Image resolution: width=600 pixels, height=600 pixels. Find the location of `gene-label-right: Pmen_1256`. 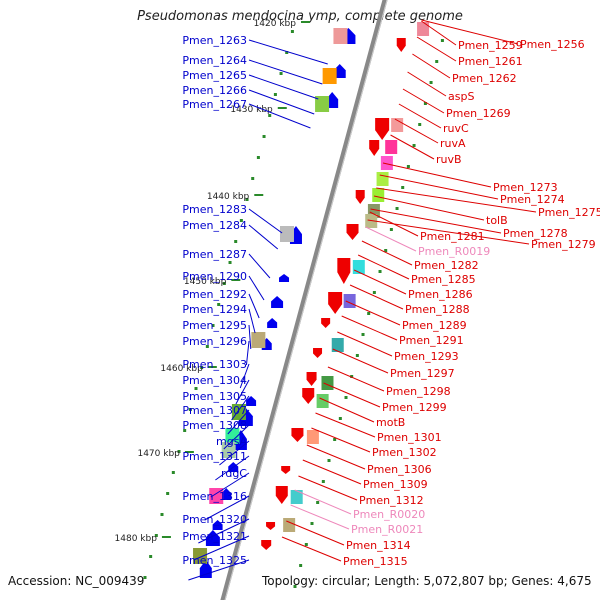

gene-label-right: Pmen_1256 is located at coordinates (552, 44).